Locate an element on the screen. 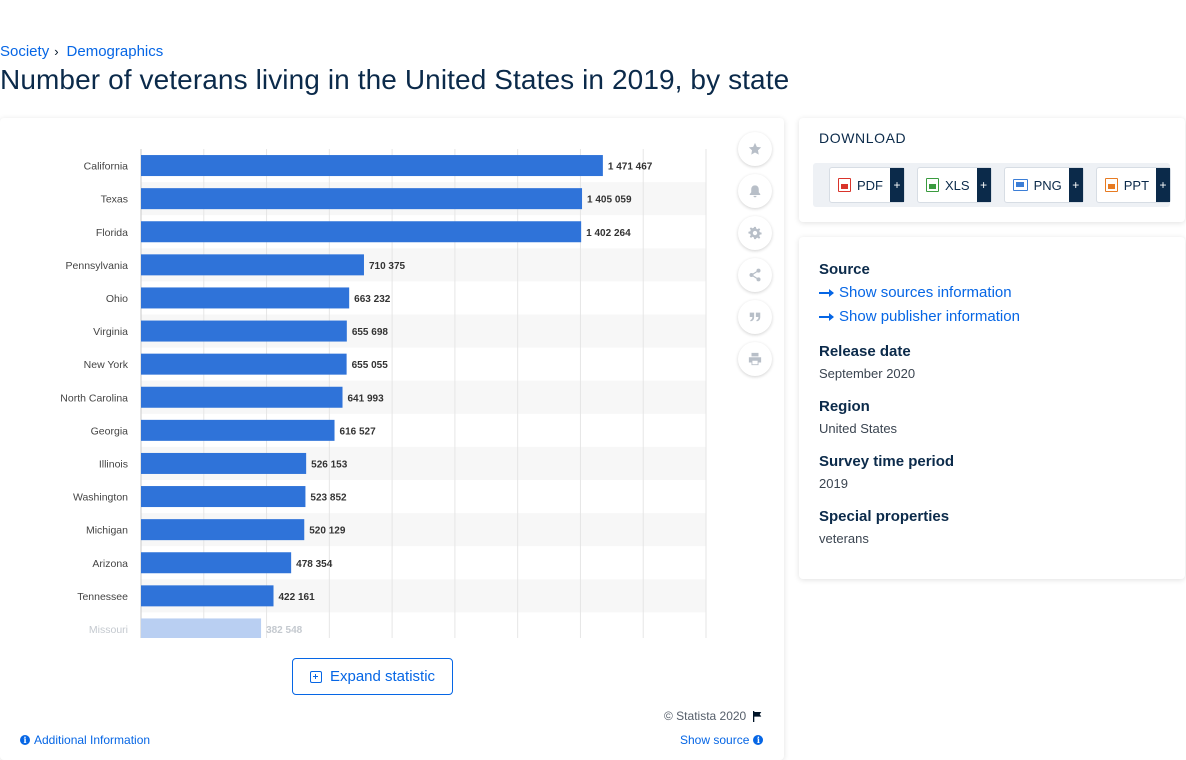 Image resolution: width=1186 pixels, height=760 pixels. data-label: 641 993 is located at coordinates (366, 398).